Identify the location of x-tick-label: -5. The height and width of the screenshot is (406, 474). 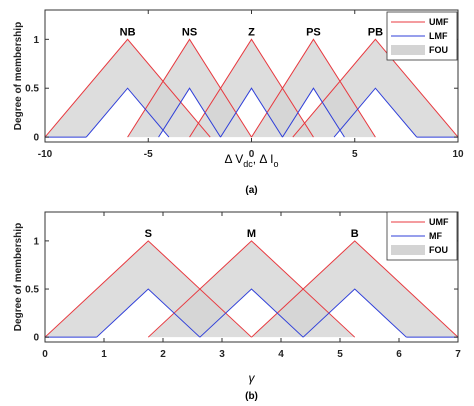
(148, 154).